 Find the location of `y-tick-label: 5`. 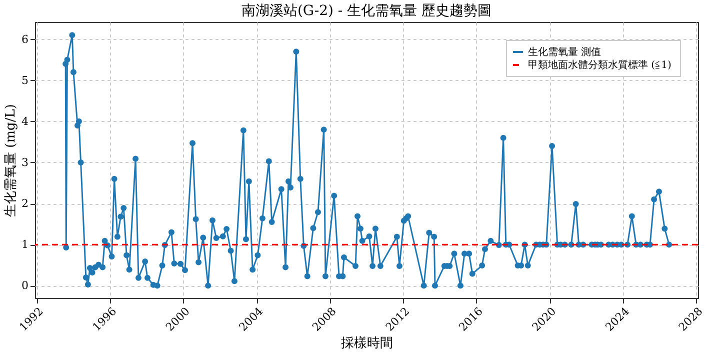

y-tick-label: 5 is located at coordinates (25, 80).